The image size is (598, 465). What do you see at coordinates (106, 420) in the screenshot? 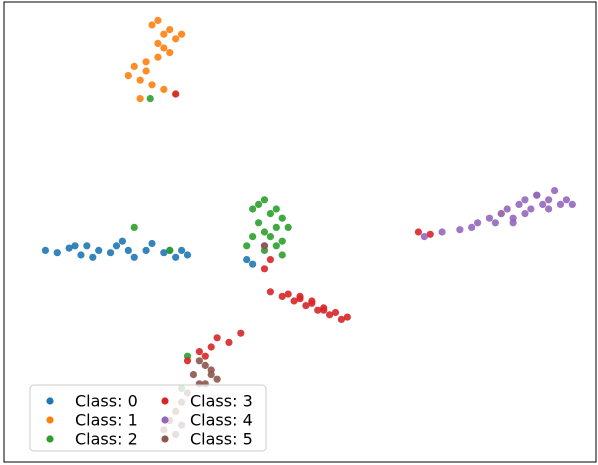
I see `legend-label: Class: 1` at bounding box center [106, 420].